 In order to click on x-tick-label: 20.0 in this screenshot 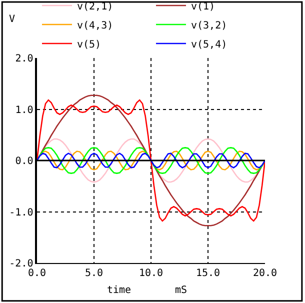, I will do `click(265, 273)`.